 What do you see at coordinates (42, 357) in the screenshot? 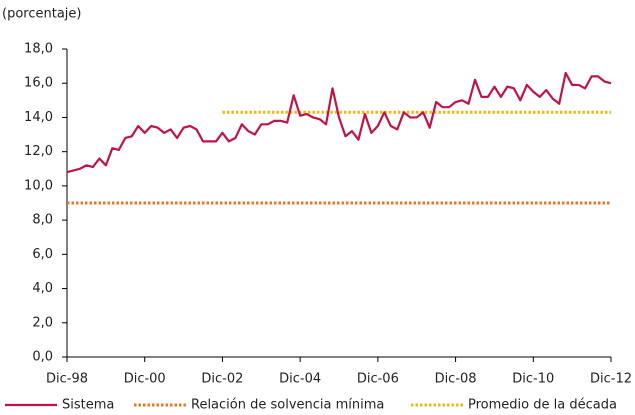
I see `y-tick-label: 0,0` at bounding box center [42, 357].